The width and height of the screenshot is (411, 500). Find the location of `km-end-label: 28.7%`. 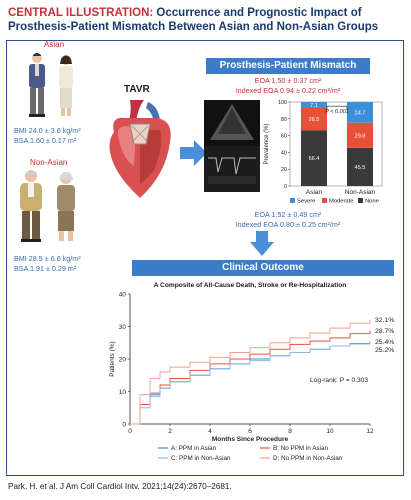

km-end-label: 28.7% is located at coordinates (384, 331).